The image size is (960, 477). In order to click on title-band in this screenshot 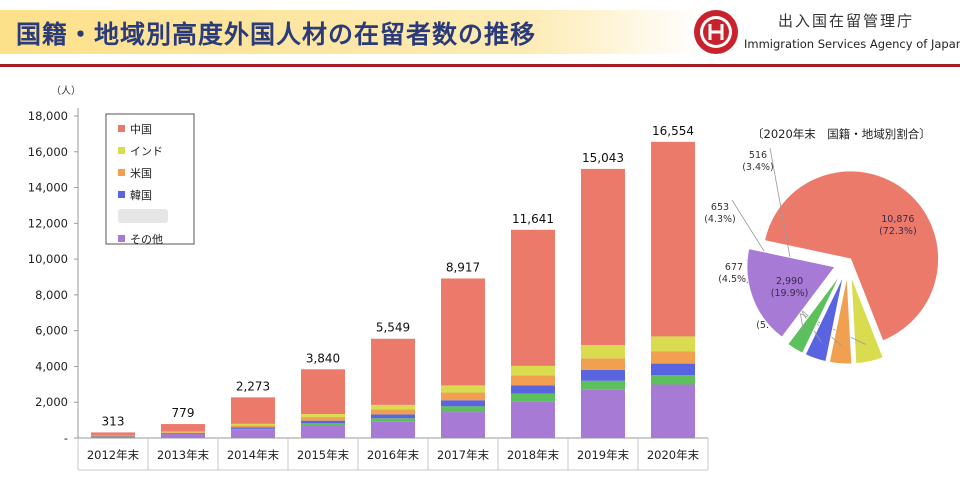, I will do `click(350, 32)`.